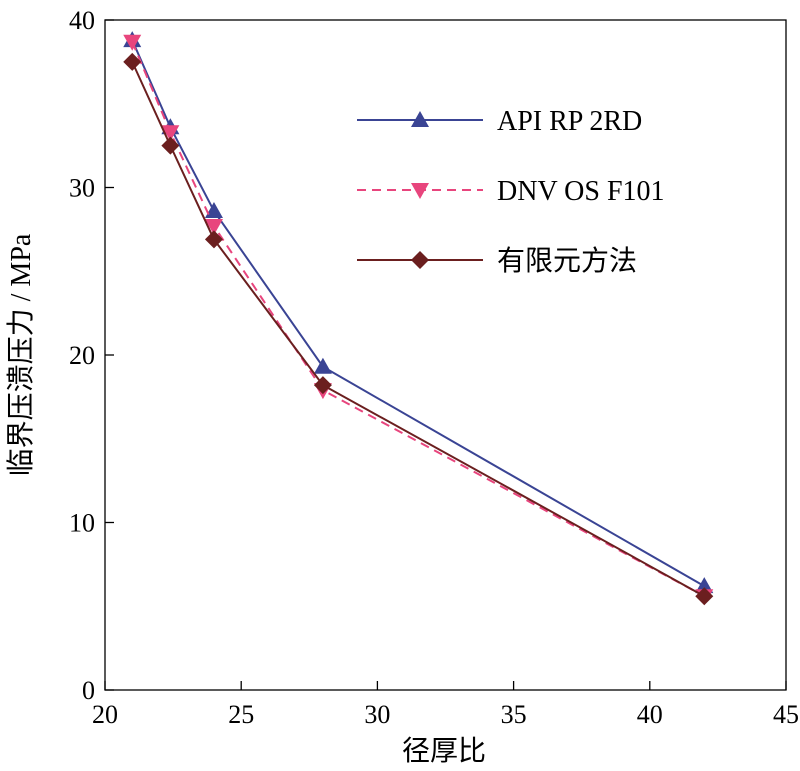  What do you see at coordinates (377, 714) in the screenshot?
I see `x-tick-label: 30` at bounding box center [377, 714].